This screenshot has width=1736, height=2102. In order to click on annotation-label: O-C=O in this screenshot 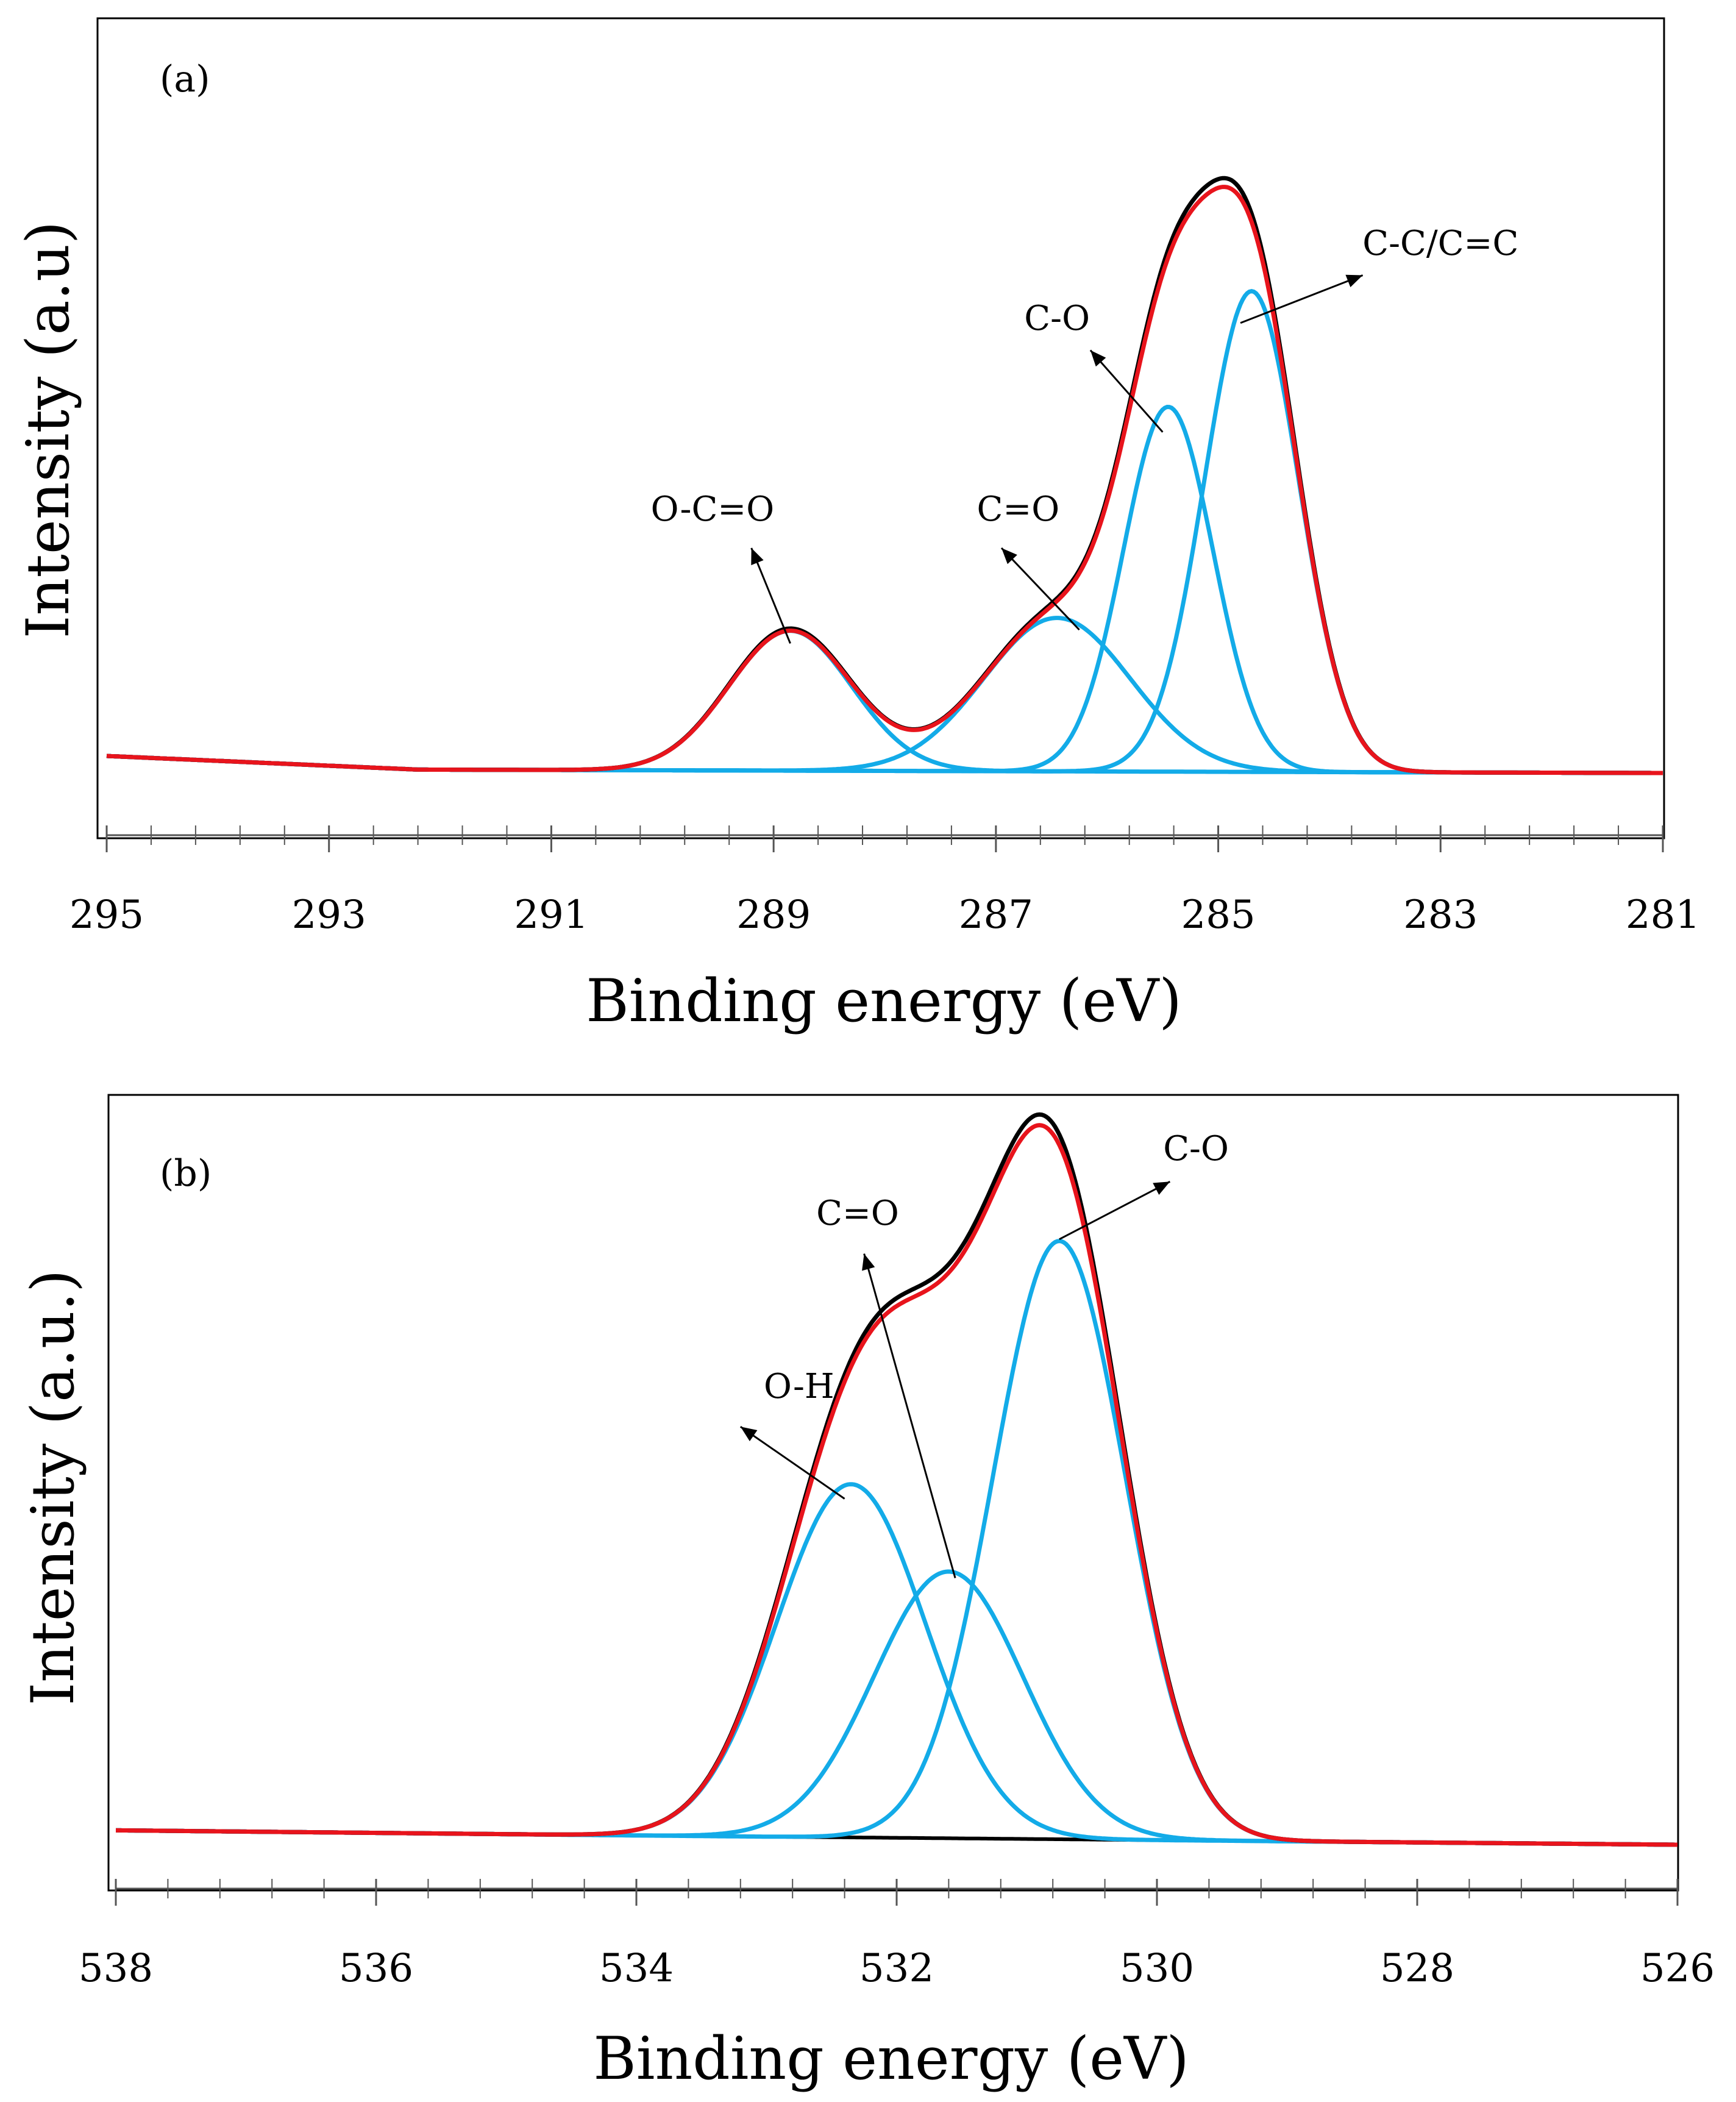, I will do `click(713, 509)`.